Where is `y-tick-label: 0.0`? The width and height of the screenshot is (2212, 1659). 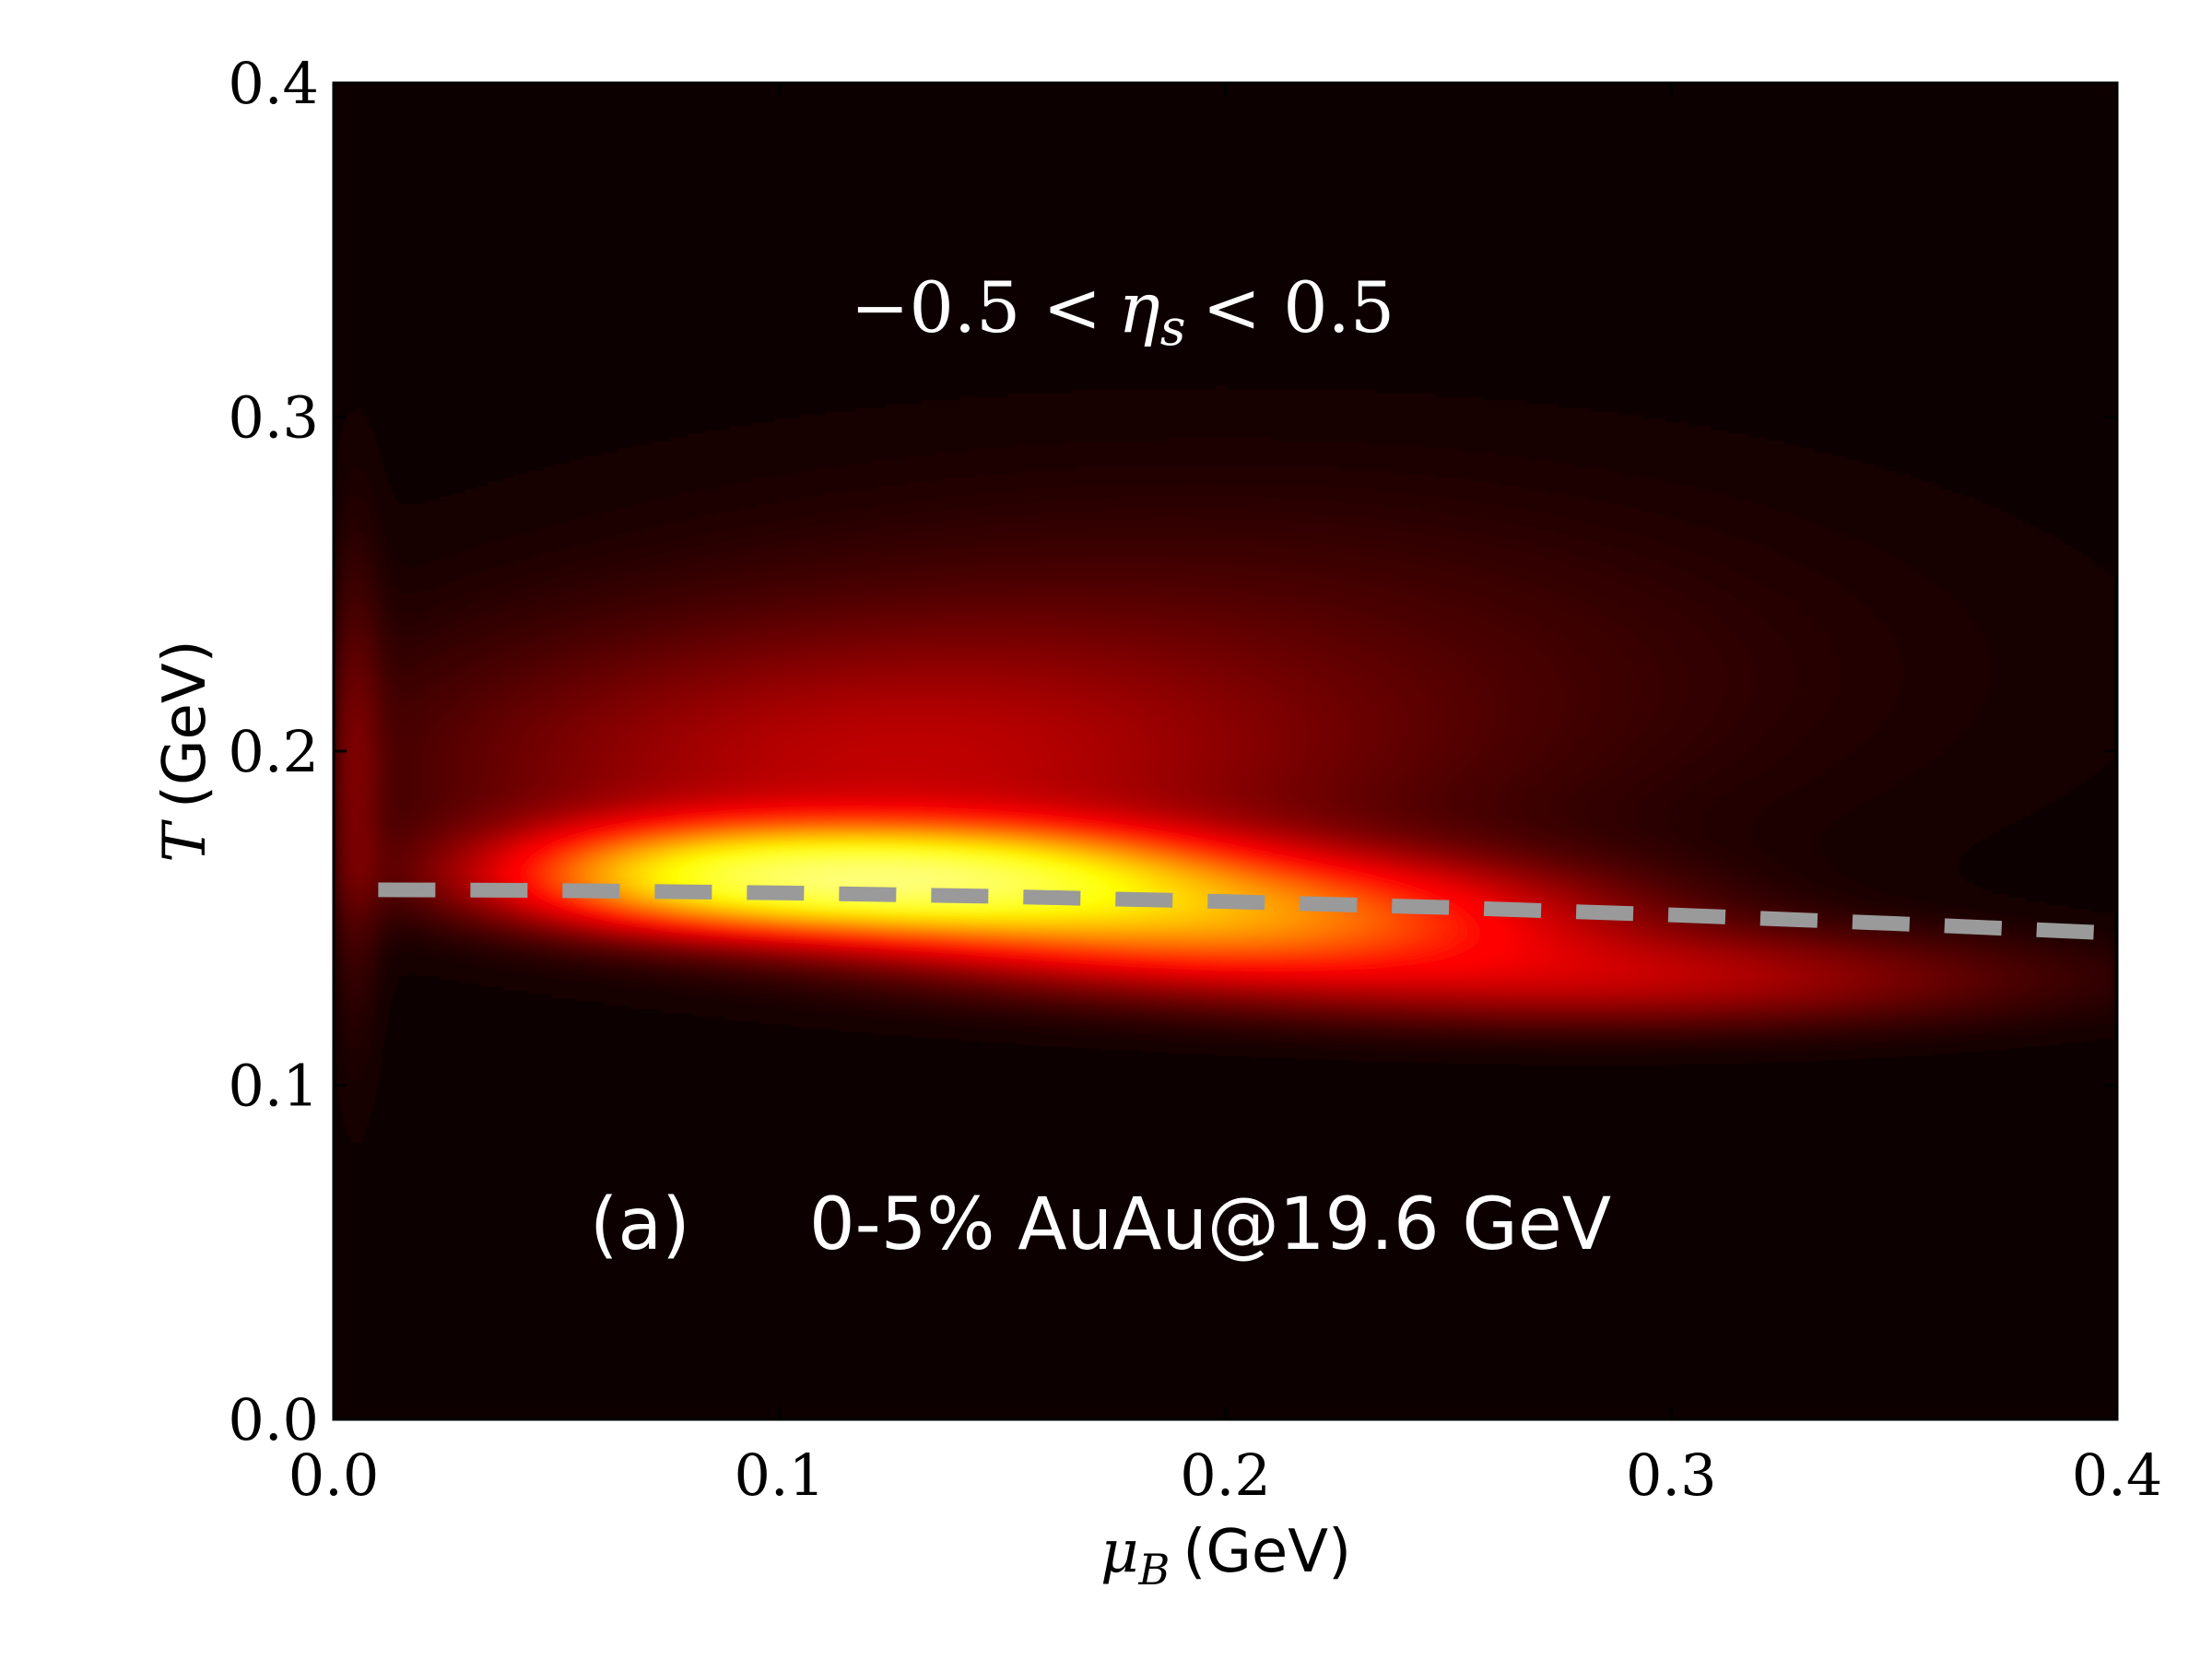
y-tick-label: 0.0 is located at coordinates (273, 1419).